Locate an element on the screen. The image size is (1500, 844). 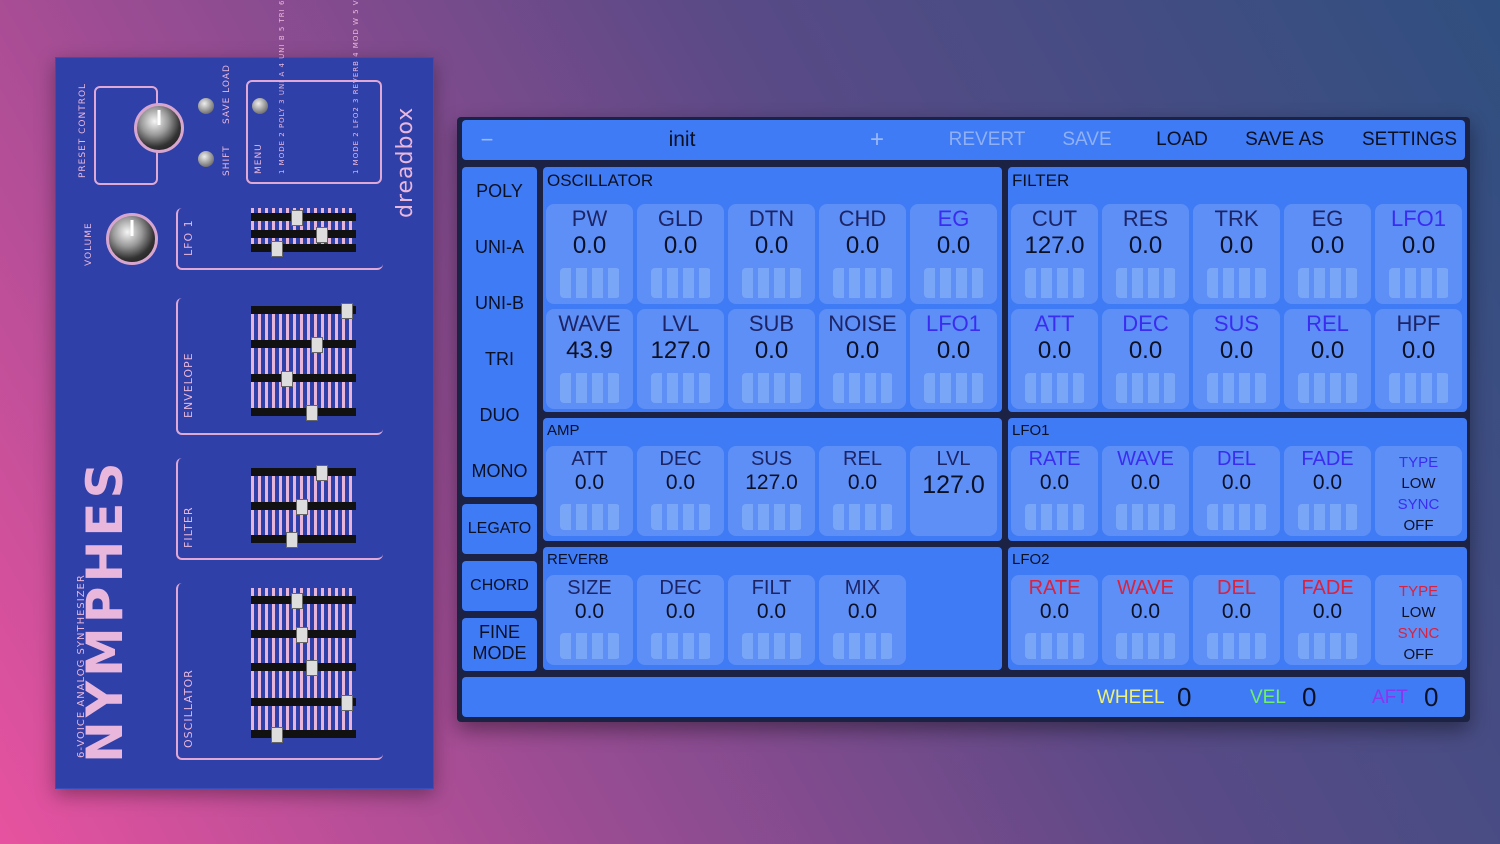
save-button: SAVE is located at coordinates (1087, 139).